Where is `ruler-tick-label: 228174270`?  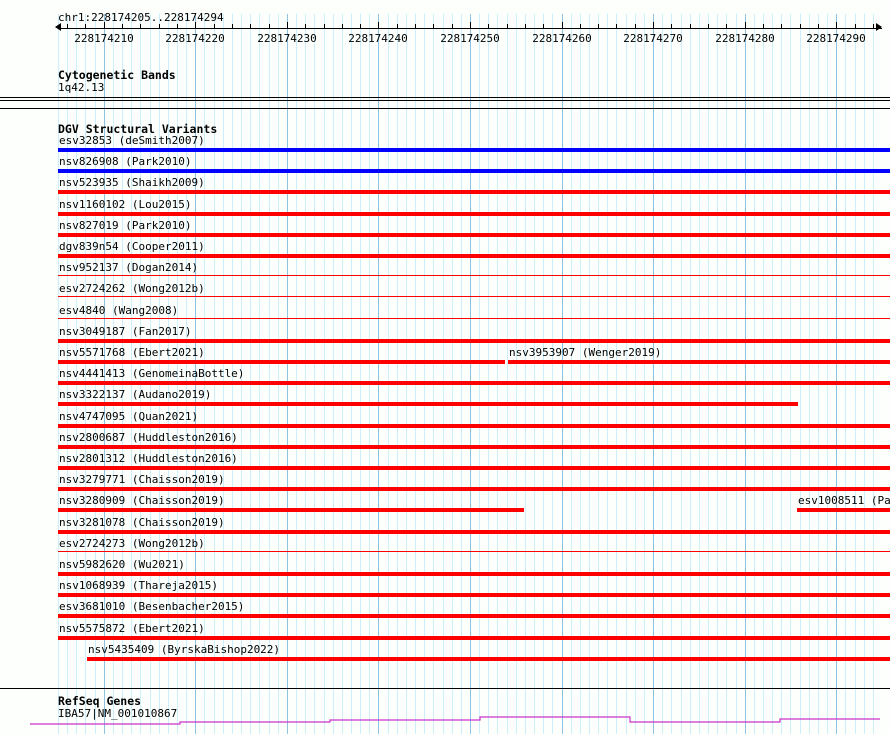
ruler-tick-label: 228174270 is located at coordinates (653, 38).